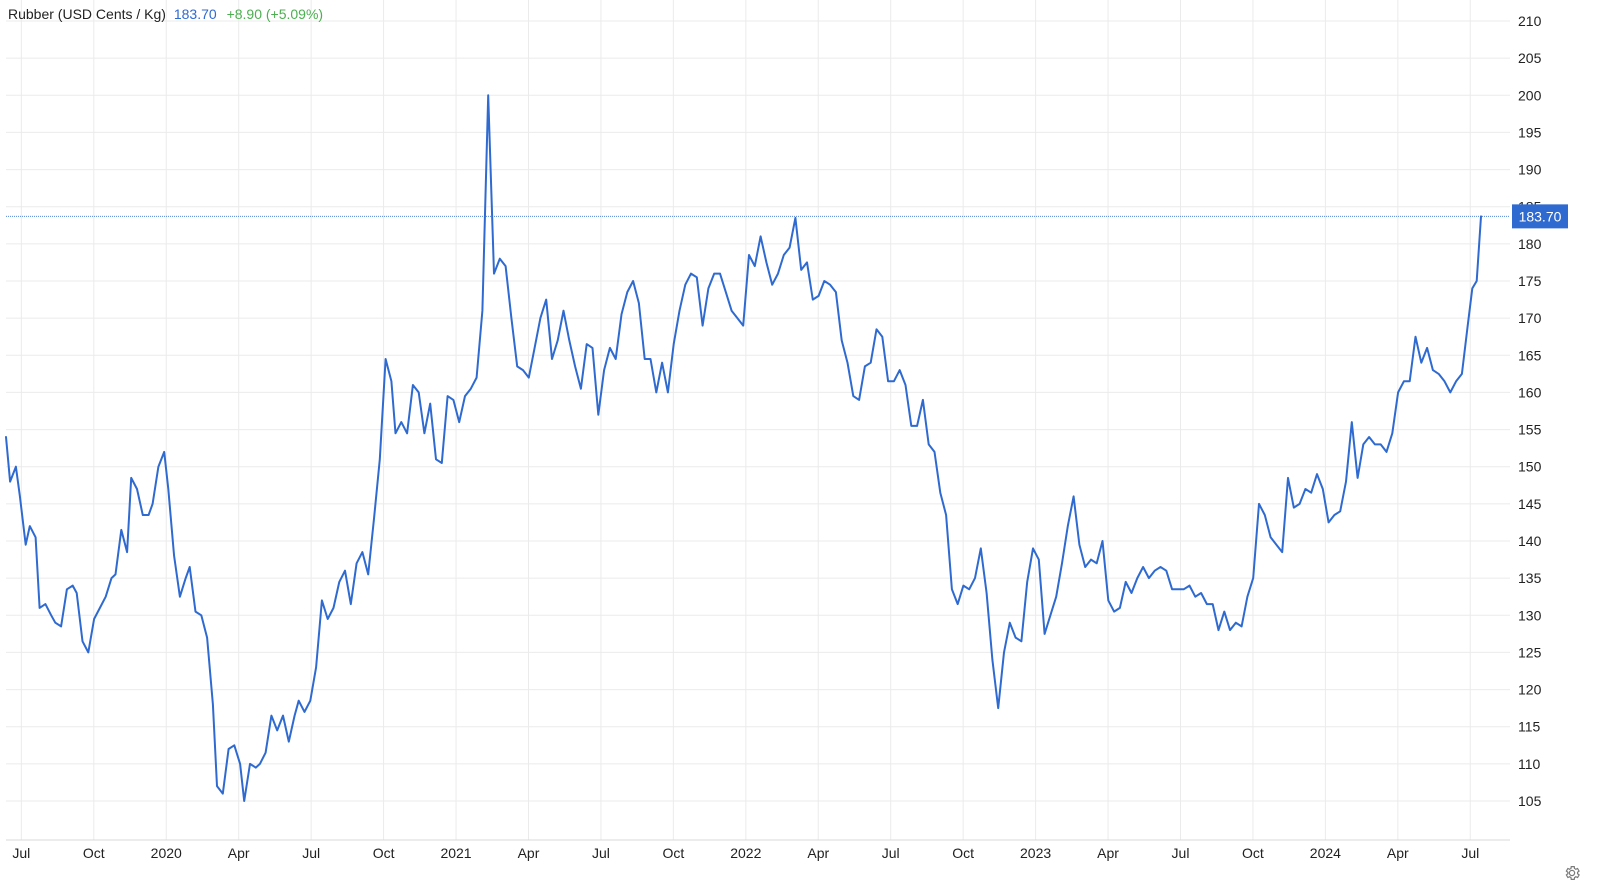 The width and height of the screenshot is (1600, 895). What do you see at coordinates (166, 853) in the screenshot?
I see `x-tick-label: 2020` at bounding box center [166, 853].